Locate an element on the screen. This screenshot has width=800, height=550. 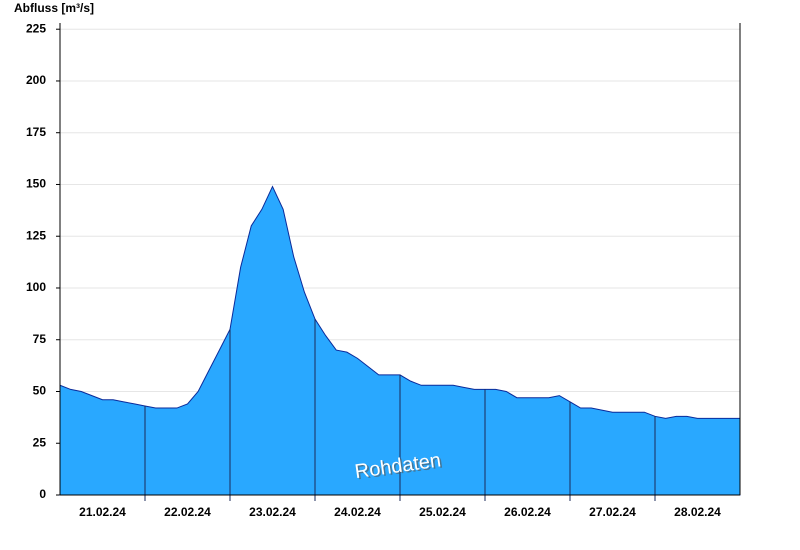
y-tick-label: 0 is located at coordinates (42, 494).